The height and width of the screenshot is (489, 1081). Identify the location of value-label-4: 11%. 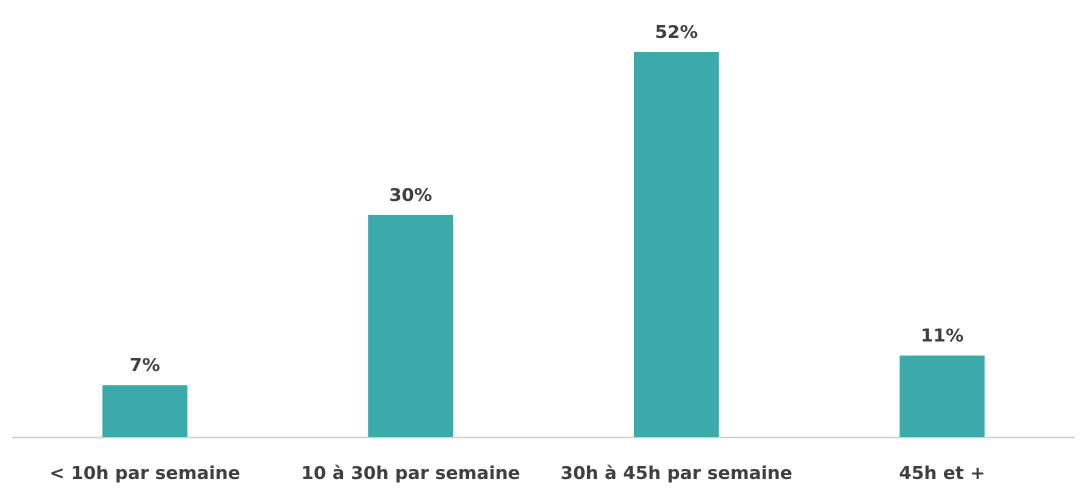
(942, 336).